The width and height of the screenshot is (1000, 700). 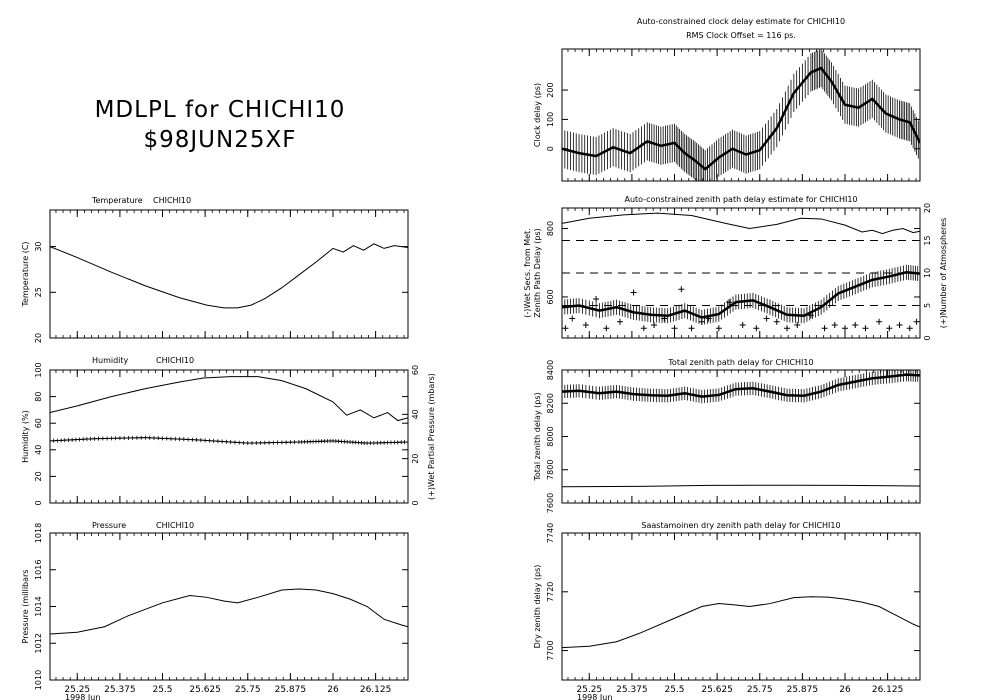 I want to click on header-line-1: MDLPL for CHICHI10, so click(x=220, y=110).